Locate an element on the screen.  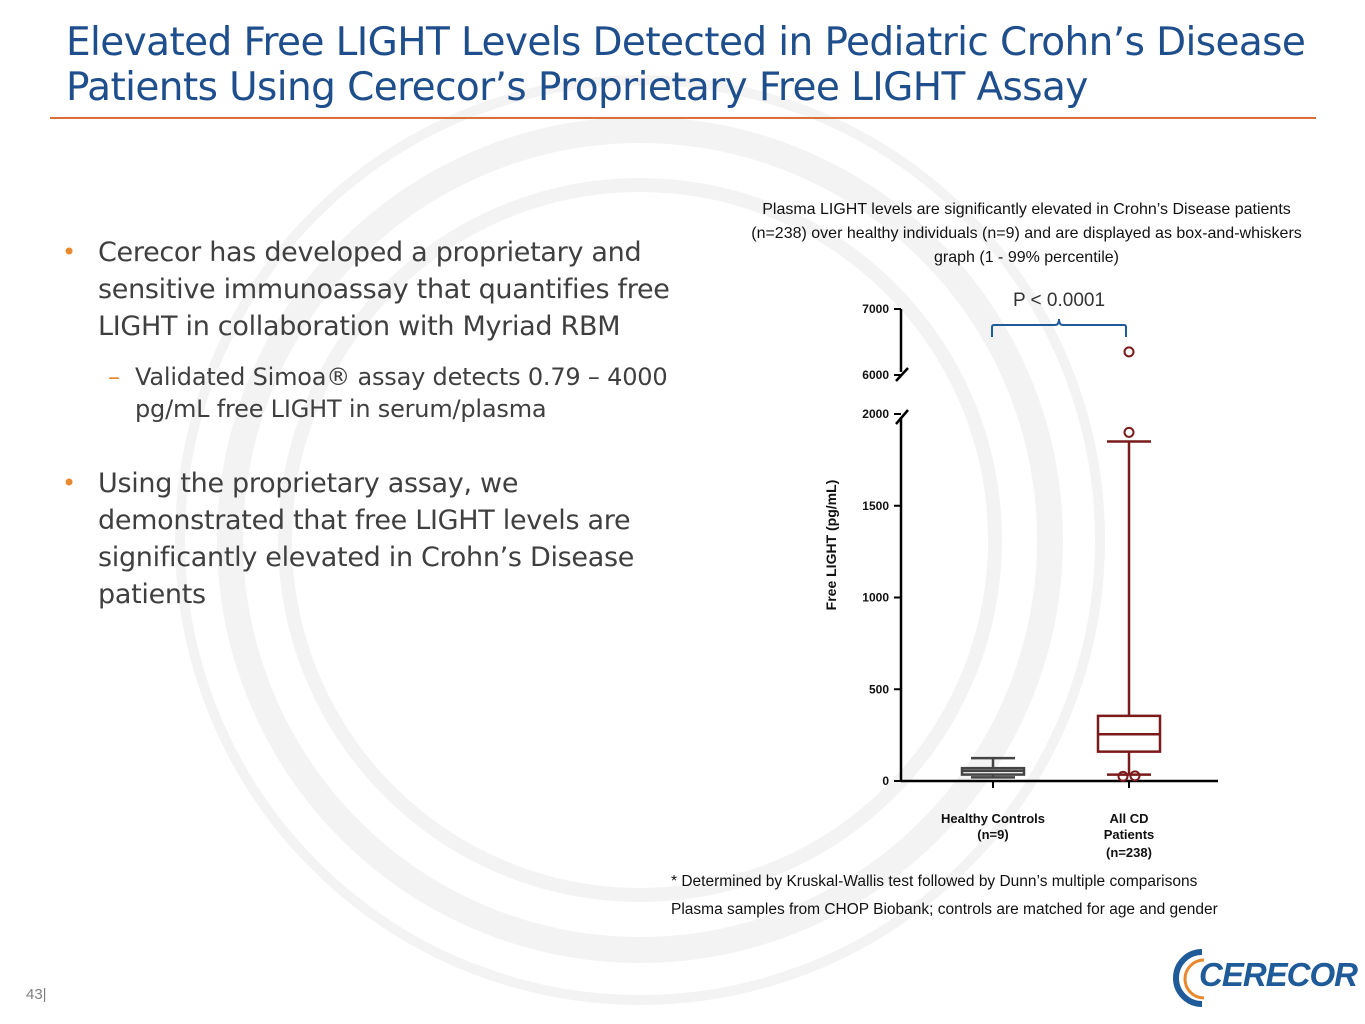
y-tick-label: 500 is located at coordinates (879, 689).